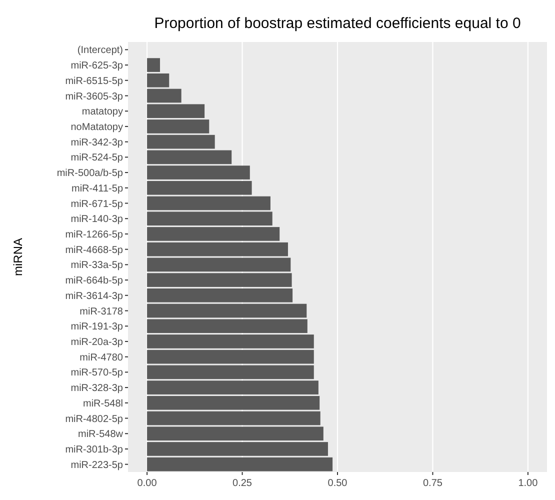 This screenshot has height=500, width=555. What do you see at coordinates (338, 483) in the screenshot?
I see `x-tick-label: 0.50` at bounding box center [338, 483].